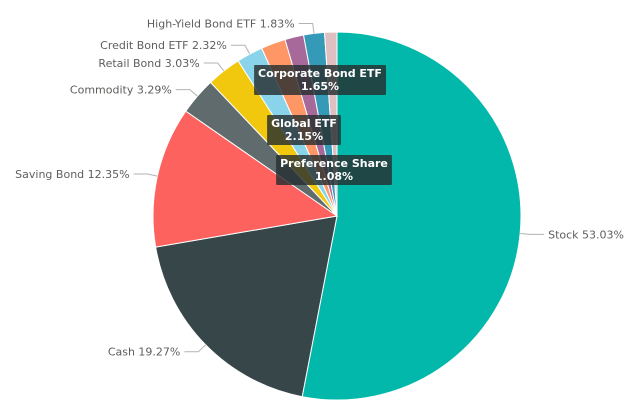 The width and height of the screenshot is (640, 417). I want to click on data-label-value: 1.08%, so click(334, 176).